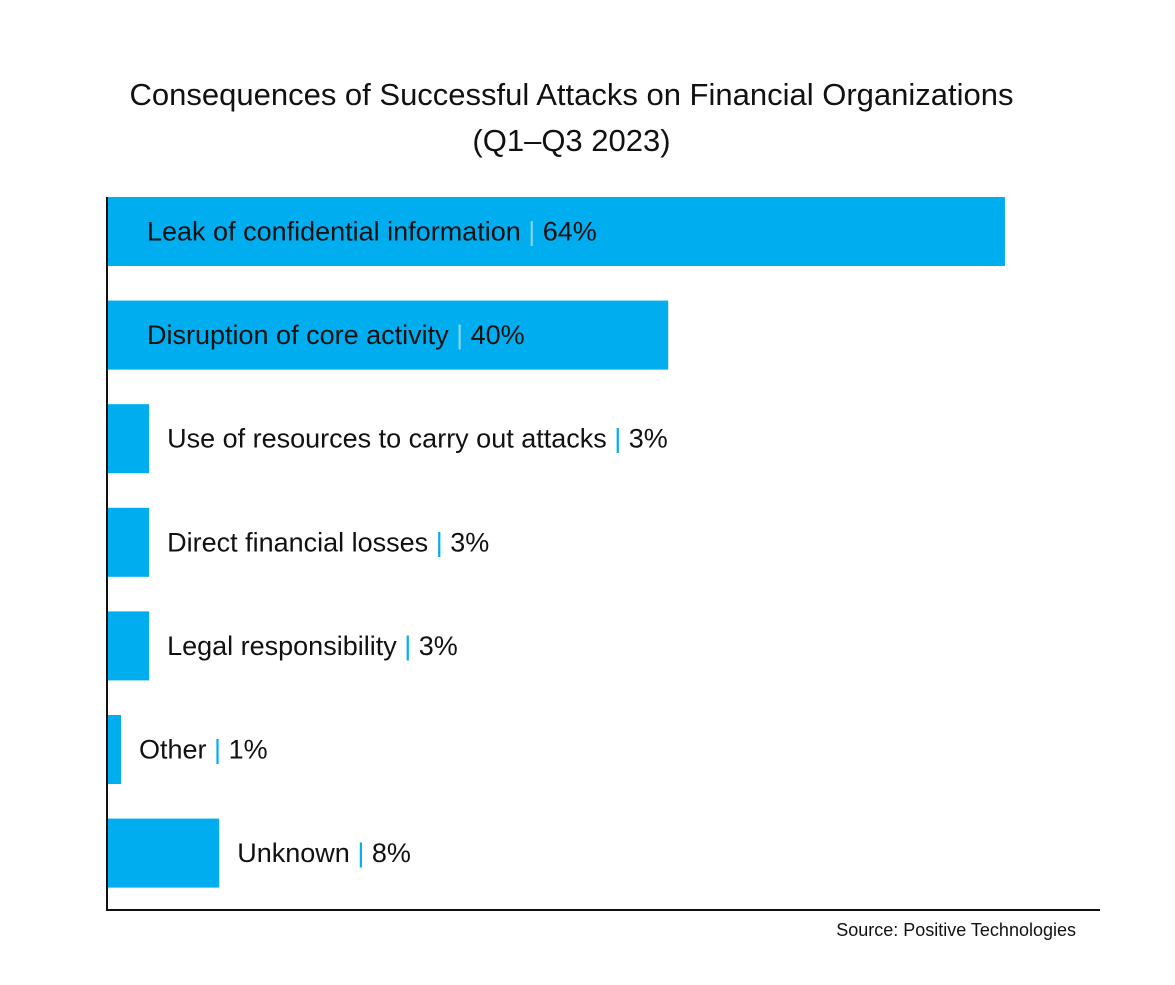 The height and width of the screenshot is (985, 1175). I want to click on bar-category-label: Disruption of core activity, so click(301, 335).